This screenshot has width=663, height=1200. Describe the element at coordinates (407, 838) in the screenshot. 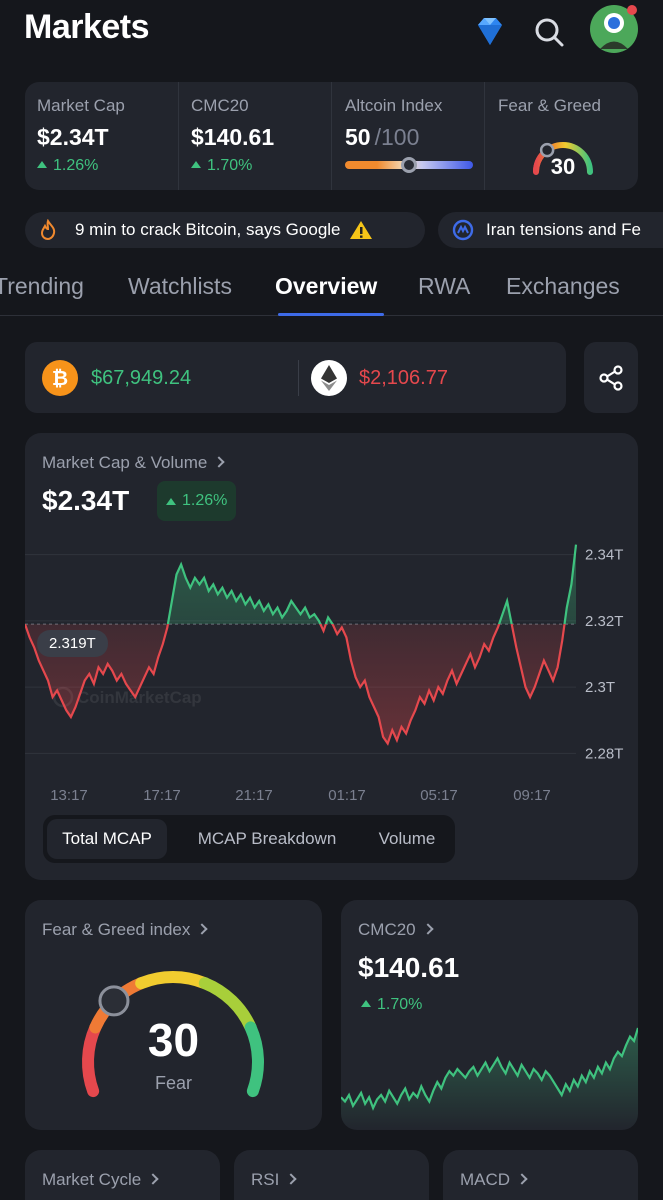

I see `segment-volume: Volume` at that location.